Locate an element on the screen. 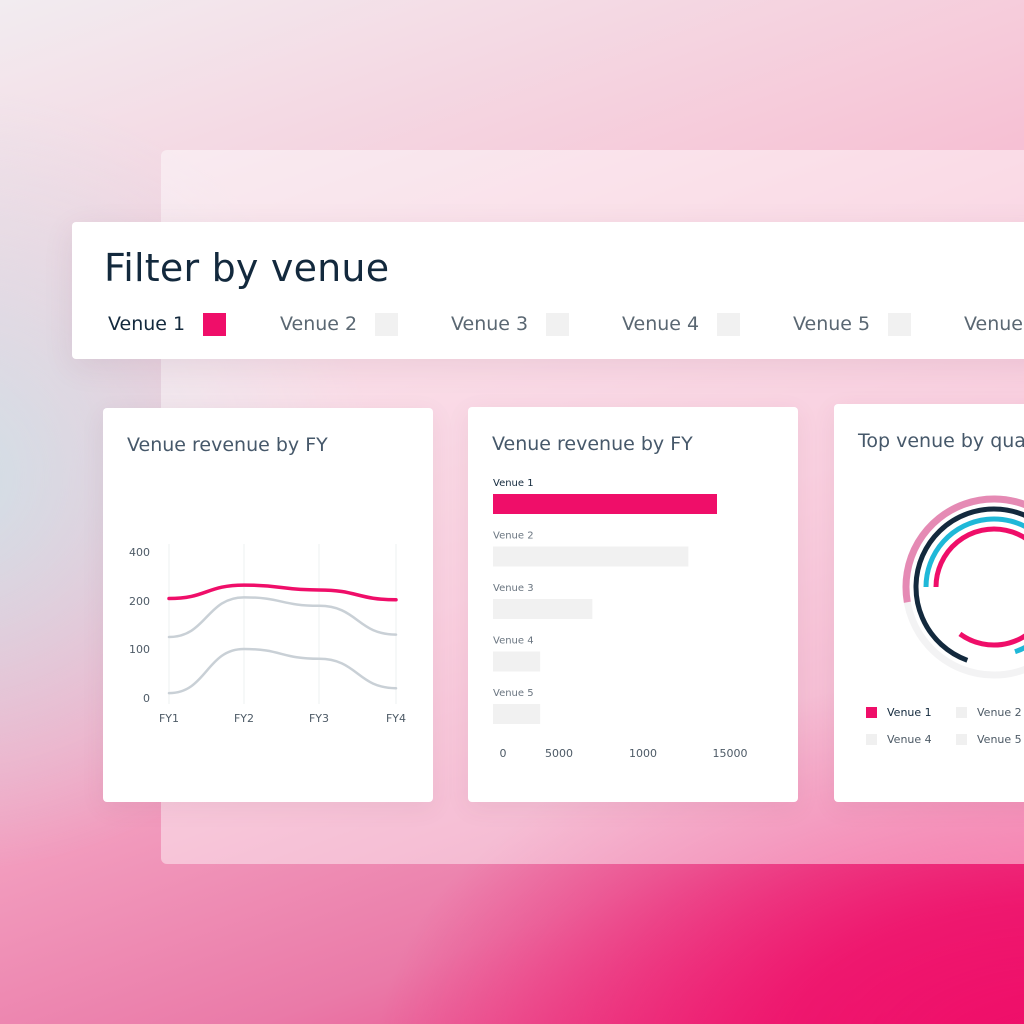 The width and height of the screenshot is (1024, 1024). donut-legend-item: Venue 5 is located at coordinates (989, 739).